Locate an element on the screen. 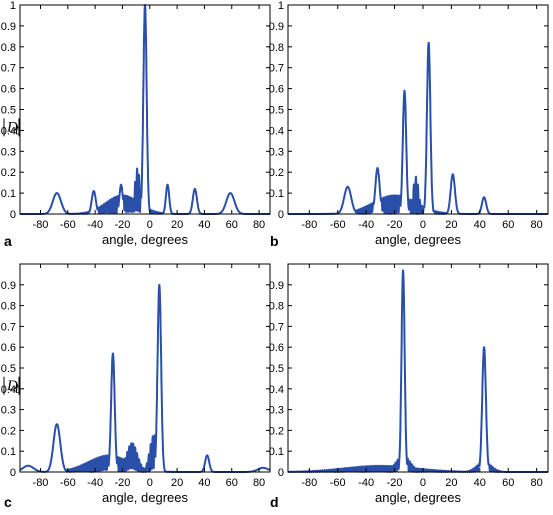  panel-label: b is located at coordinates (274, 241).